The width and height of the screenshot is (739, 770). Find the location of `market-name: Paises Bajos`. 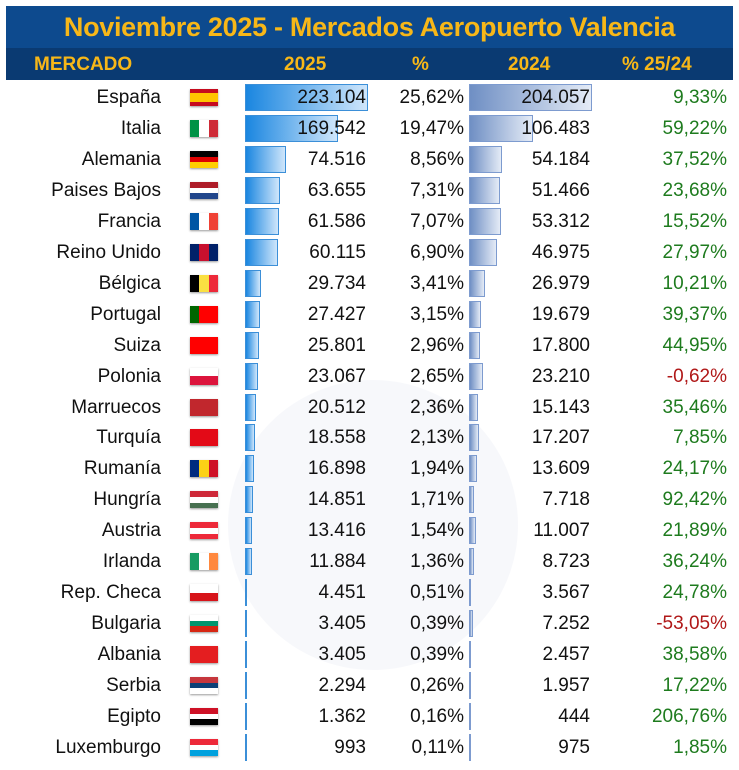

market-name: Paises Bajos is located at coordinates (106, 190).